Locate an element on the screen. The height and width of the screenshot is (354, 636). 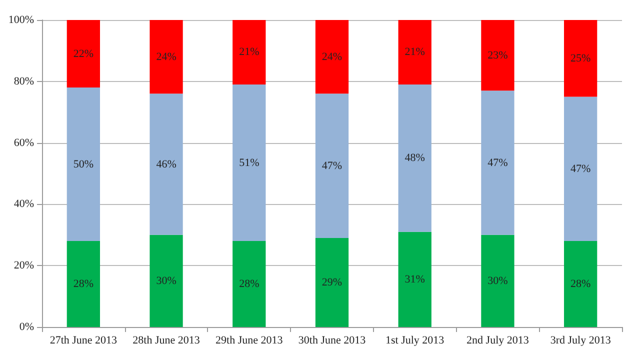
data-label: 22% is located at coordinates (83, 54).